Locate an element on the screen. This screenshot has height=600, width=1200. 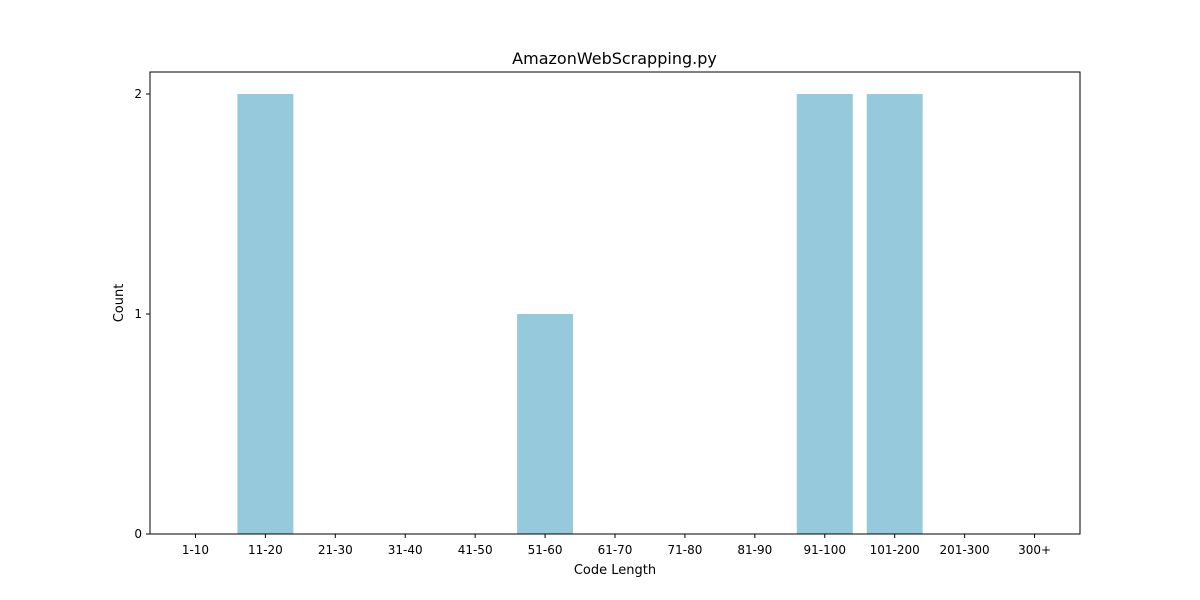
x-tick-label: 11-20 is located at coordinates (265, 550).